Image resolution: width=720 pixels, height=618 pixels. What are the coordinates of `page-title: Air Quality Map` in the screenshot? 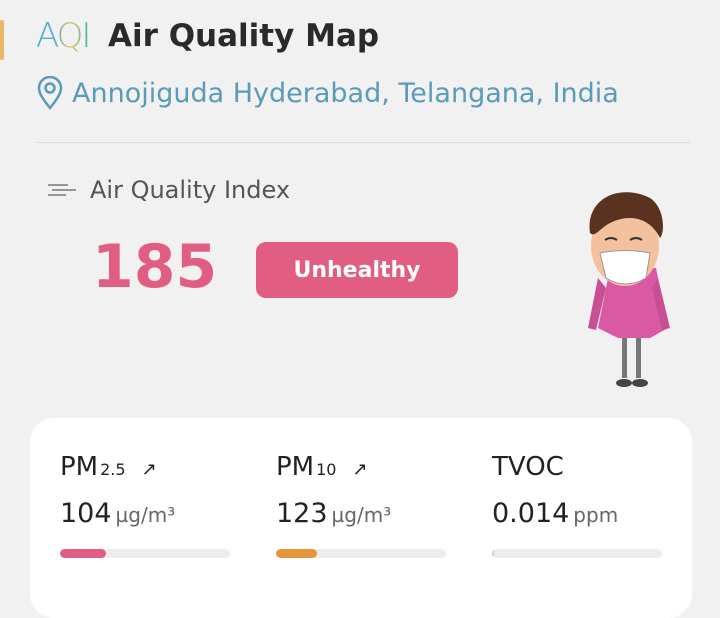 It's located at (244, 36).